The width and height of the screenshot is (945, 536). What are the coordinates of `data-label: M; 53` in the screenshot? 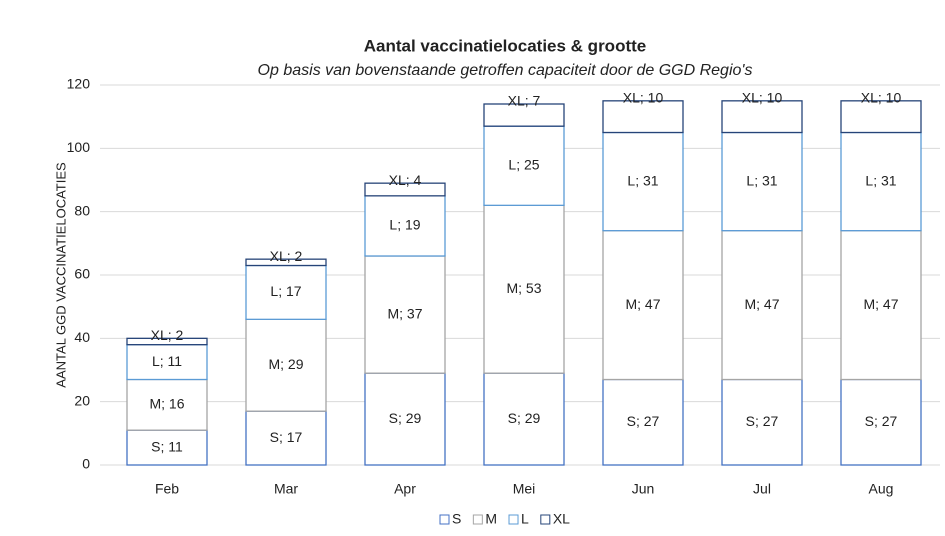 It's located at (523, 288).